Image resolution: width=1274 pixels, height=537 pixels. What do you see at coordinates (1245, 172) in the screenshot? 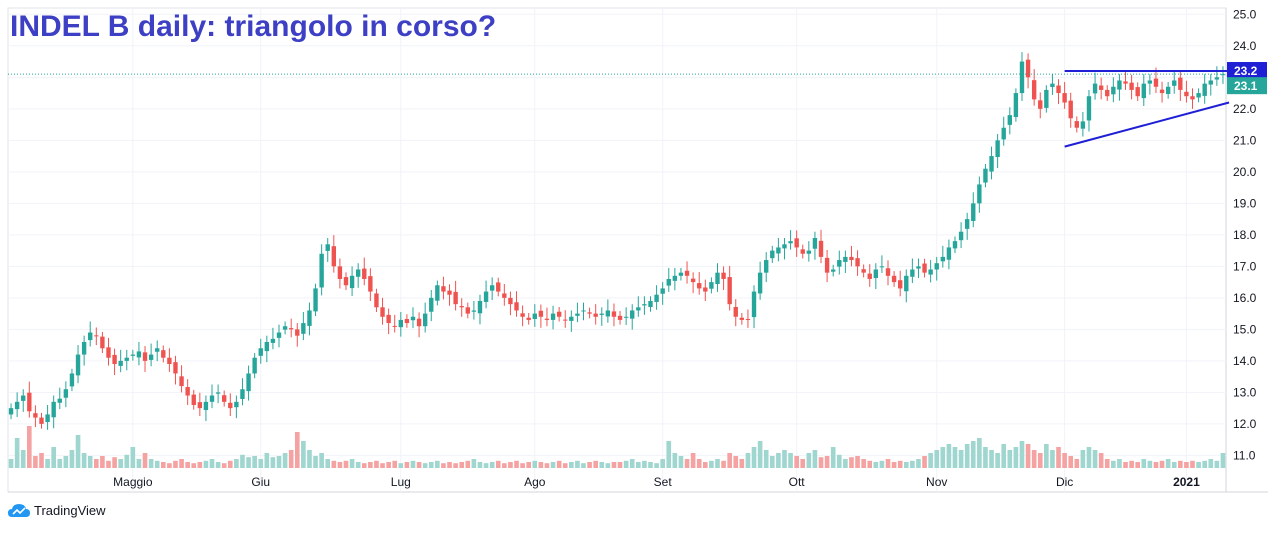
I see `y-tick-label: 20.0` at bounding box center [1245, 172].